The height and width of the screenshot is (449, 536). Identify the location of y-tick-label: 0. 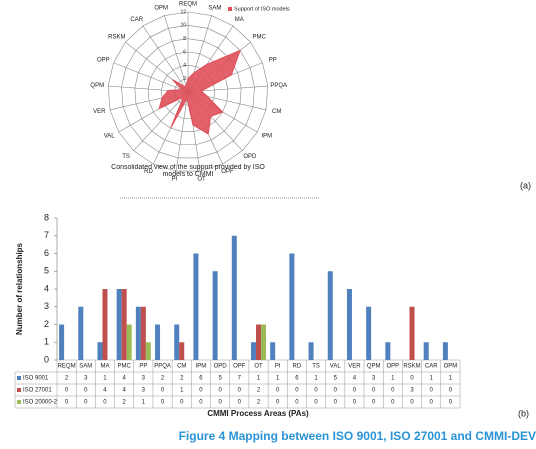
(46, 359).